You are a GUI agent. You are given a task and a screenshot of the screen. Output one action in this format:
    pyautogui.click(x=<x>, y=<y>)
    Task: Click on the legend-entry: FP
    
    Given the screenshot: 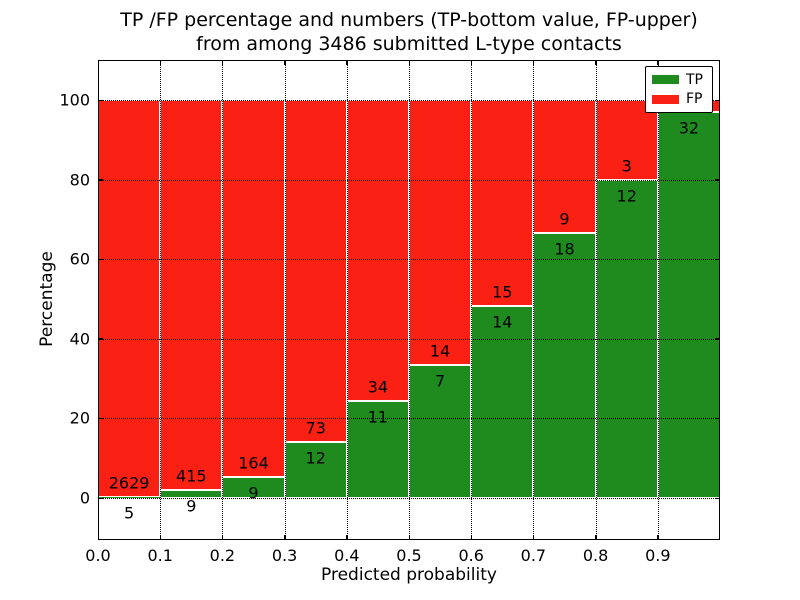 What is the action you would take?
    pyautogui.click(x=679, y=99)
    